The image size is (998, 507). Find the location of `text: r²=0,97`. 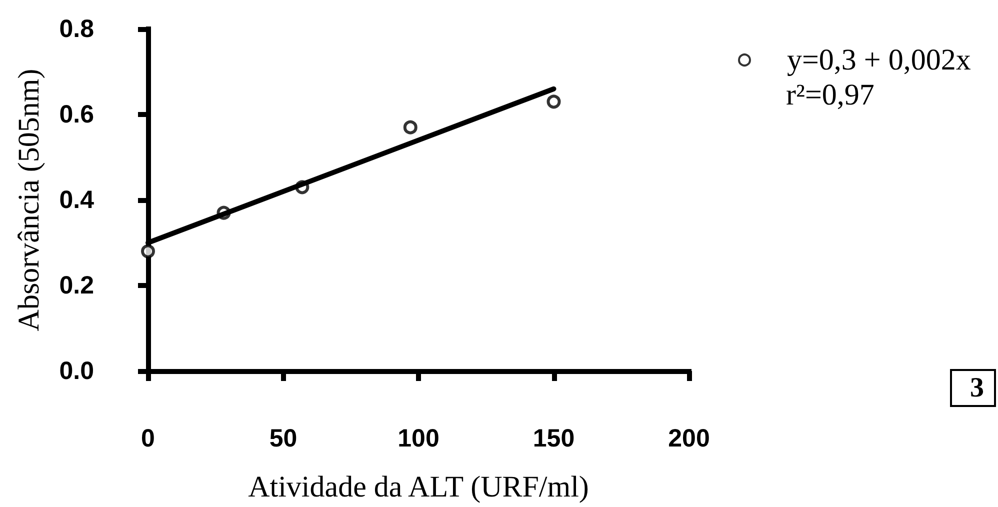

text: r²=0,97 is located at coordinates (830, 95).